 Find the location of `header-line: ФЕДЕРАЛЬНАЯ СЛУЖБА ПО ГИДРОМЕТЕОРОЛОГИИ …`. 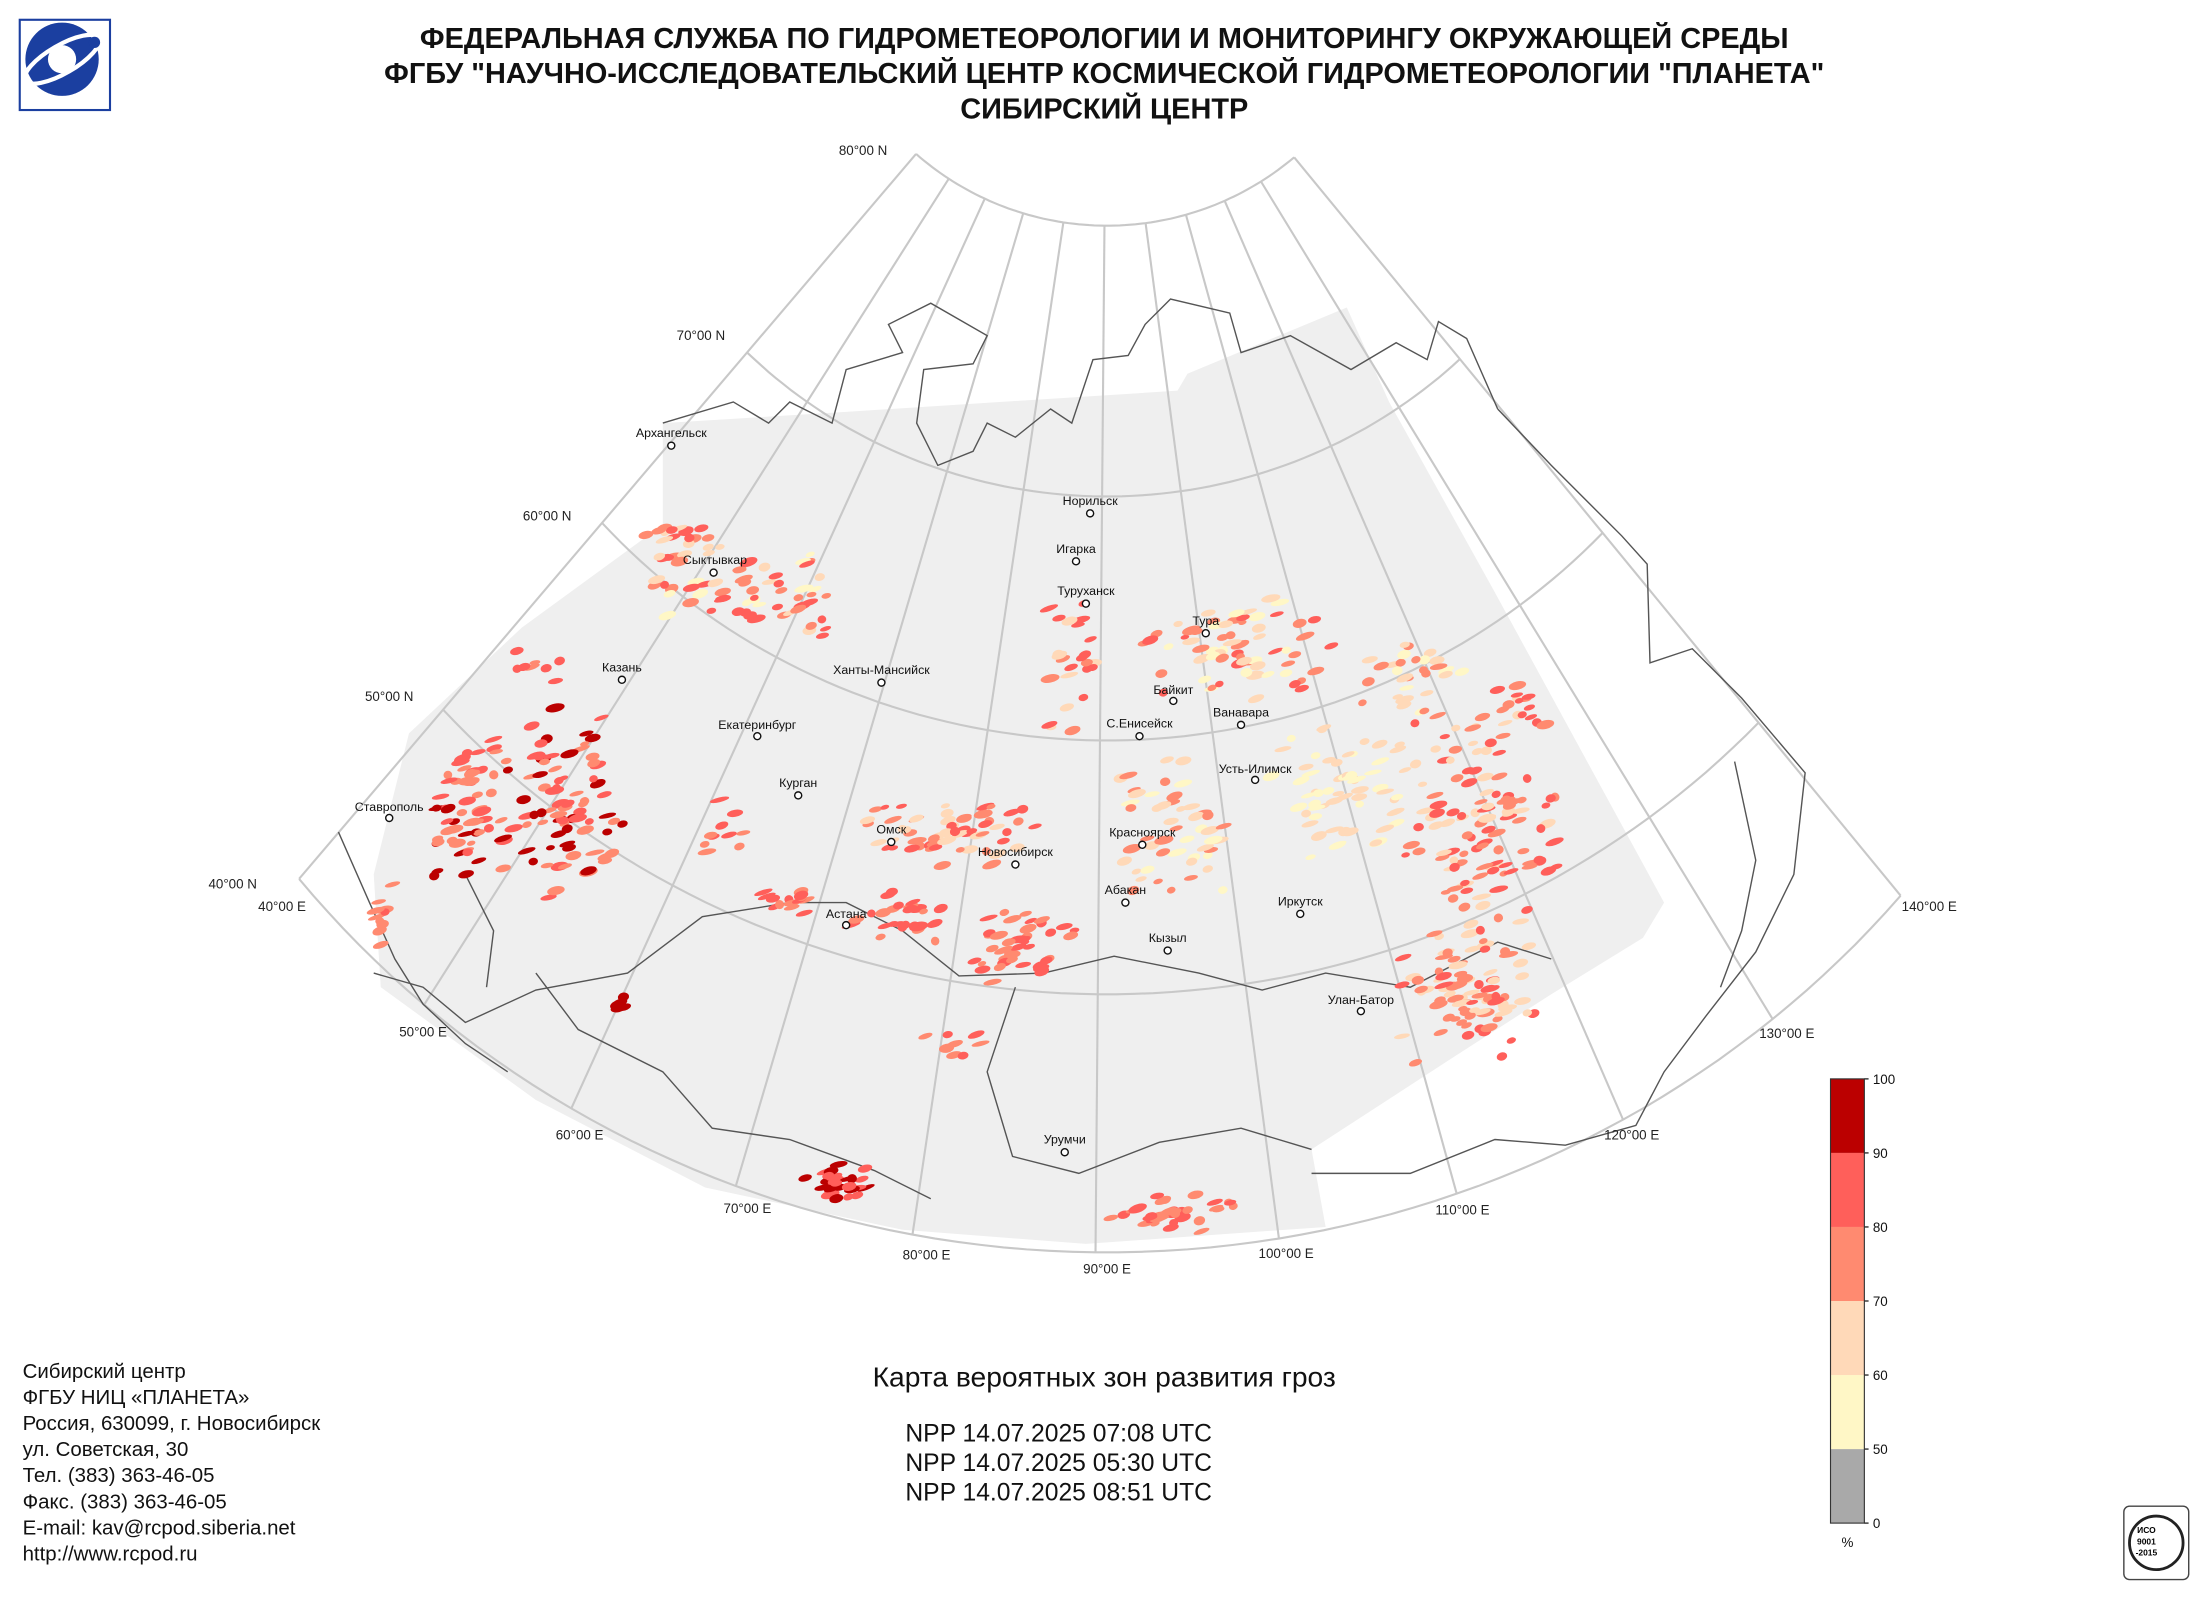

header-line: ФЕДЕРАЛЬНАЯ СЛУЖБА ПО ГИДРОМЕТЕОРОЛОГИИ … is located at coordinates (1104, 38).